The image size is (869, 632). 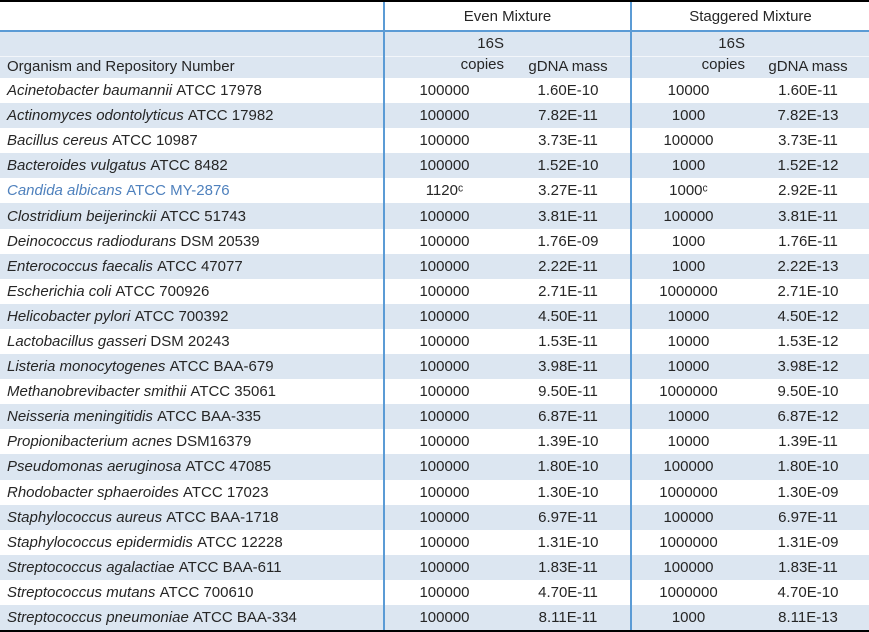 What do you see at coordinates (191, 492) in the screenshot?
I see `organism-cell: Rhodobacter sphaeroides ATCC 17023` at bounding box center [191, 492].